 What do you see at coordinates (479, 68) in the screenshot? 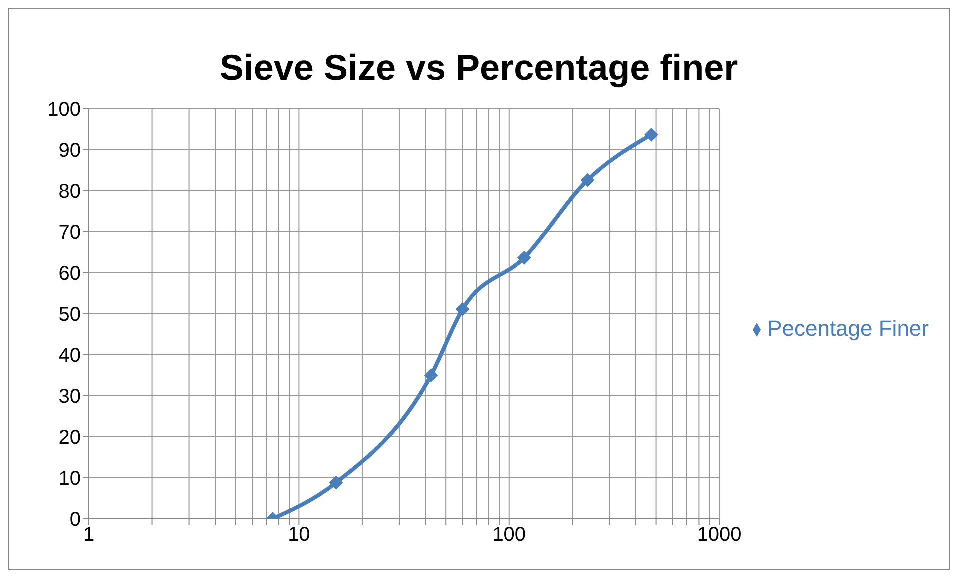
I see `chart-title: Sieve Size vs Percentage finer` at bounding box center [479, 68].